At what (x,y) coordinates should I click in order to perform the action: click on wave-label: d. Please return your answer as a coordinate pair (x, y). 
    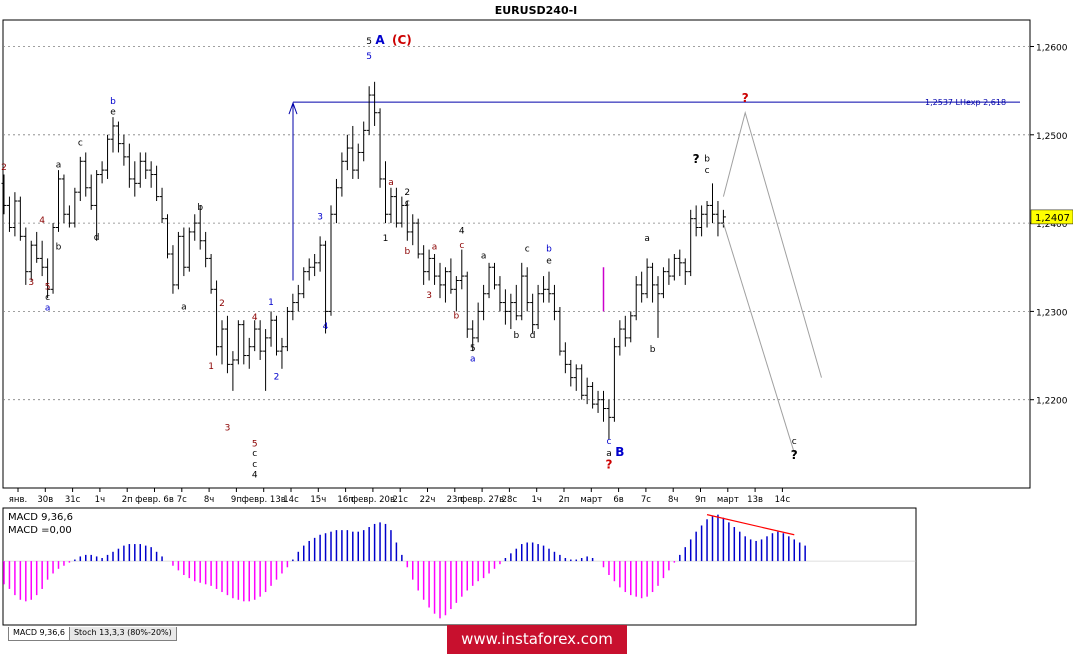
    Looking at the image, I should click on (97, 238).